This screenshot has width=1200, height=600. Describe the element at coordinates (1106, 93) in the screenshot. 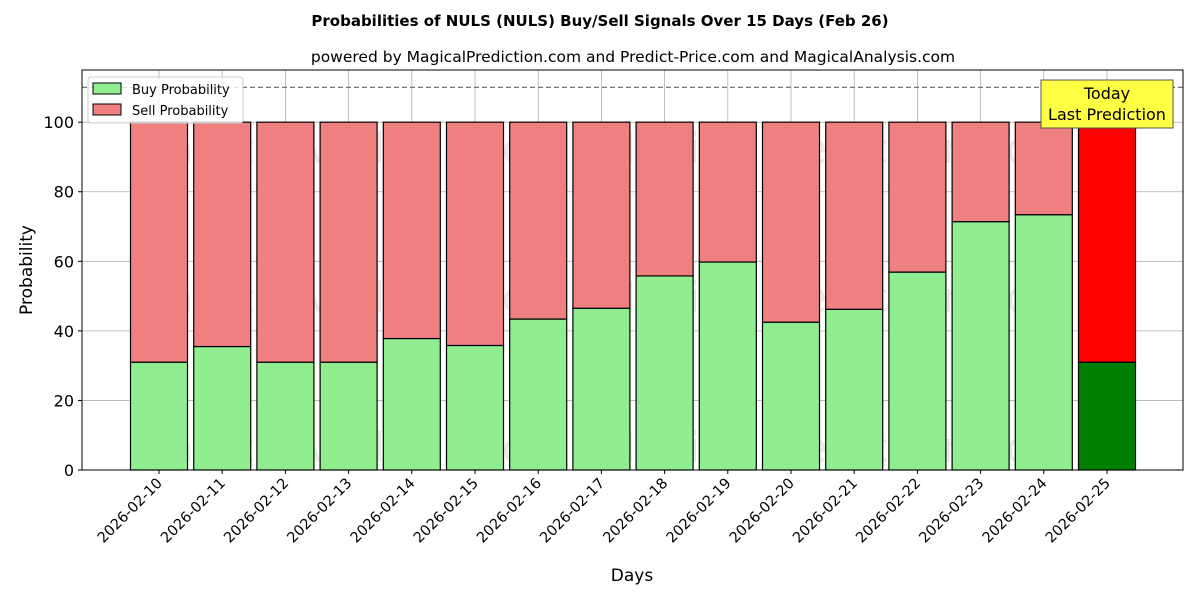

I see `annotation-today: Today` at that location.